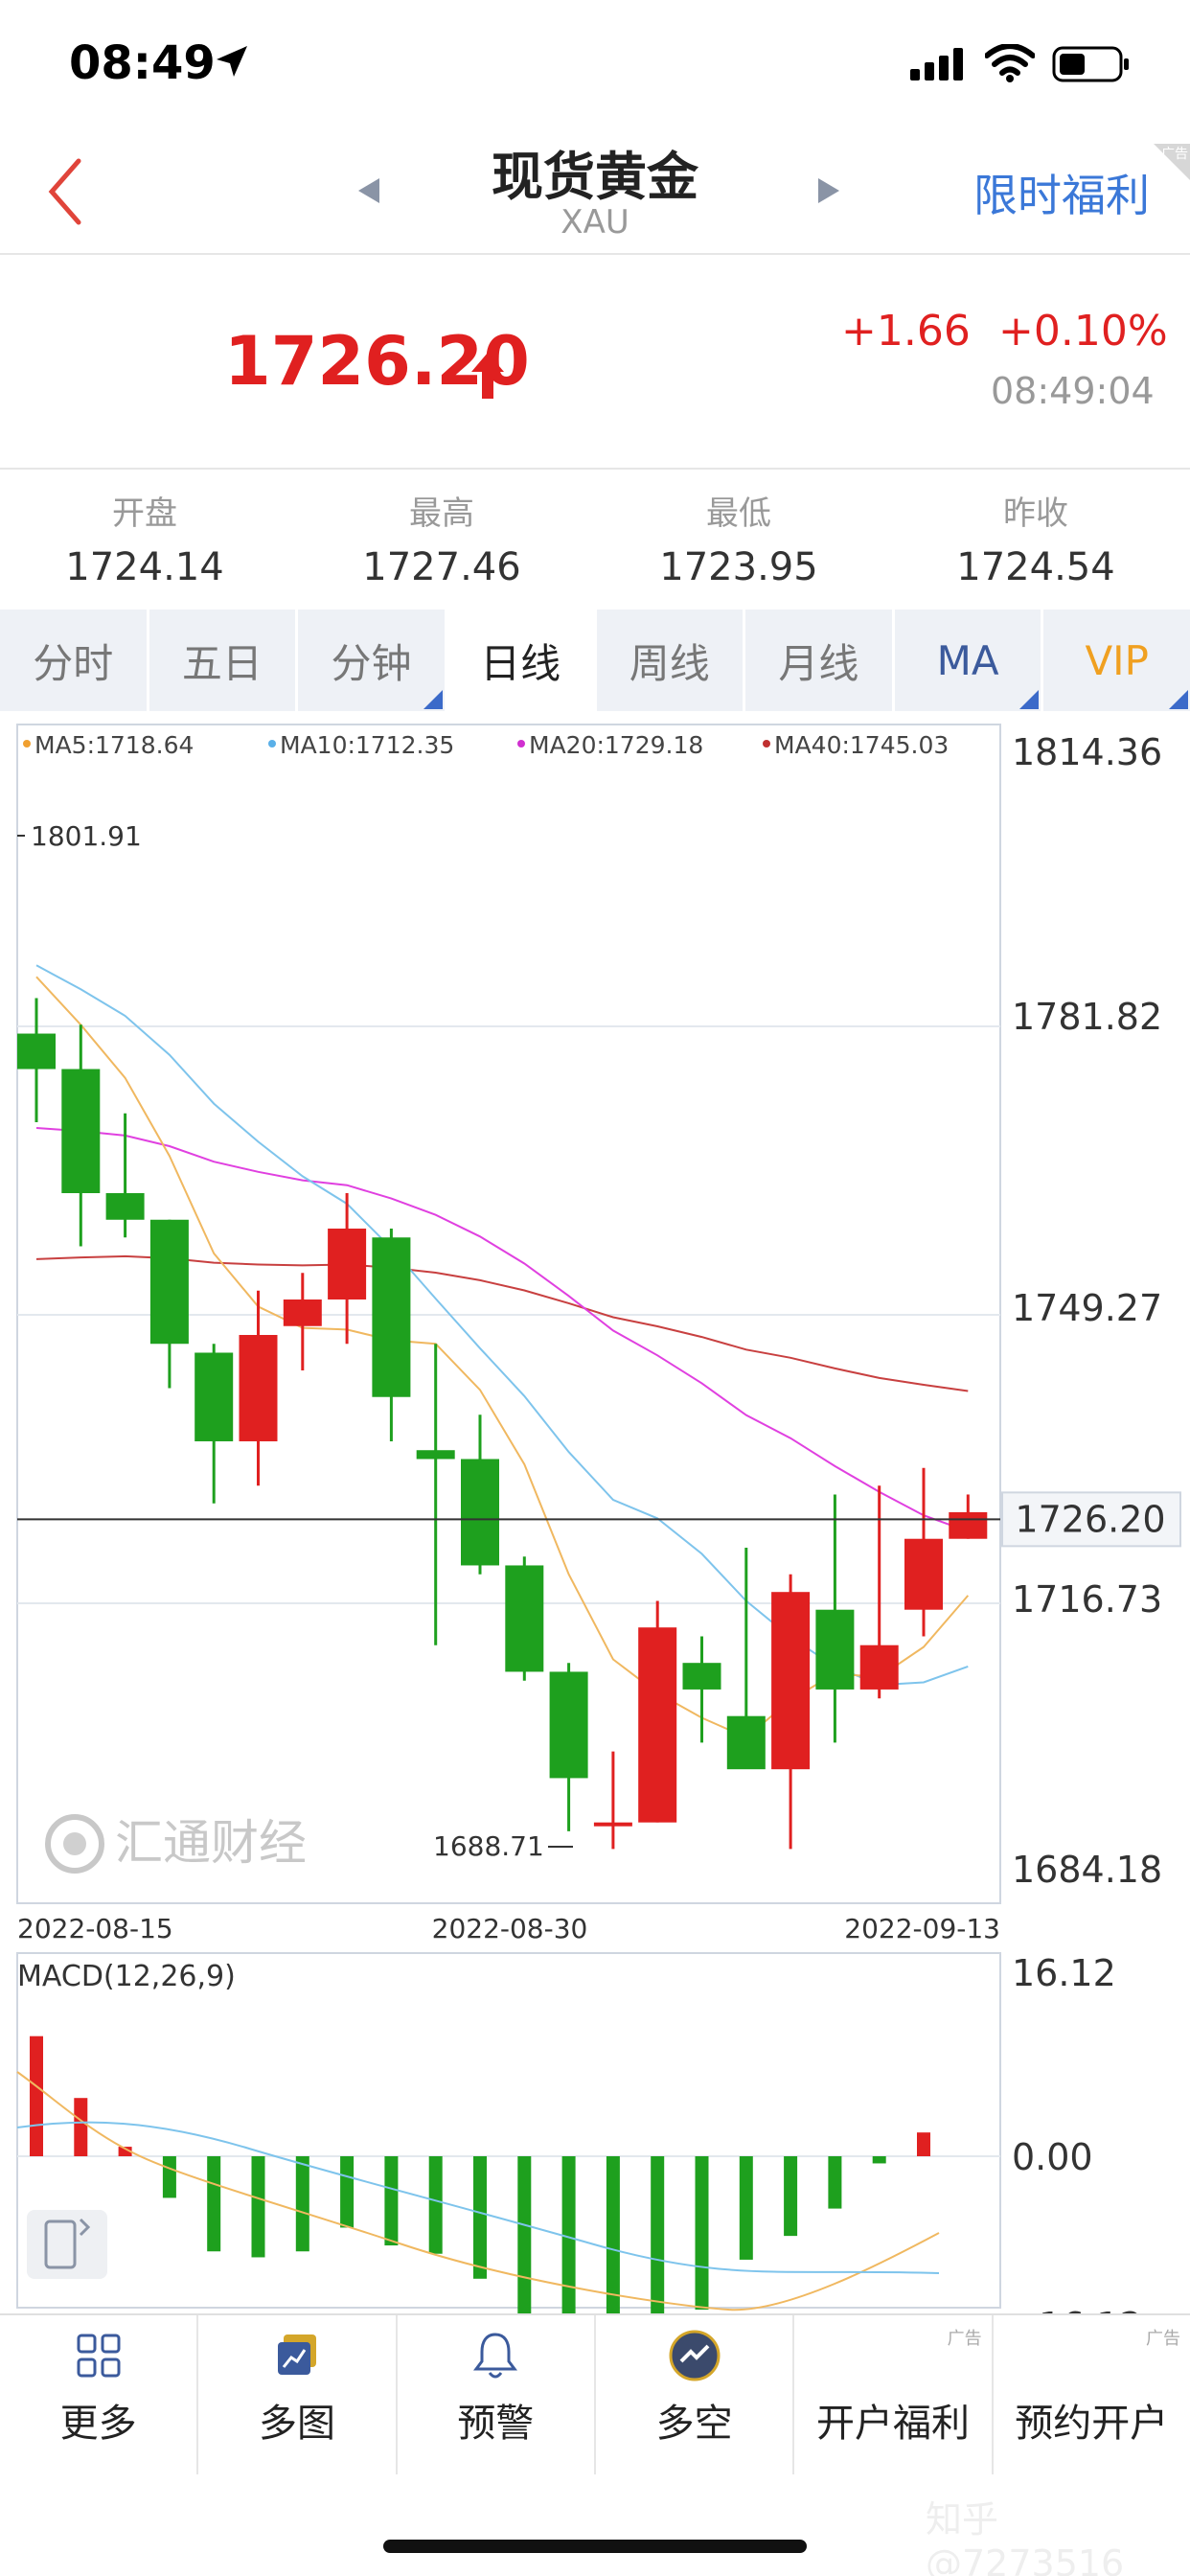 This screenshot has height=2576, width=1190. What do you see at coordinates (595, 254) in the screenshot?
I see `header-divider` at bounding box center [595, 254].